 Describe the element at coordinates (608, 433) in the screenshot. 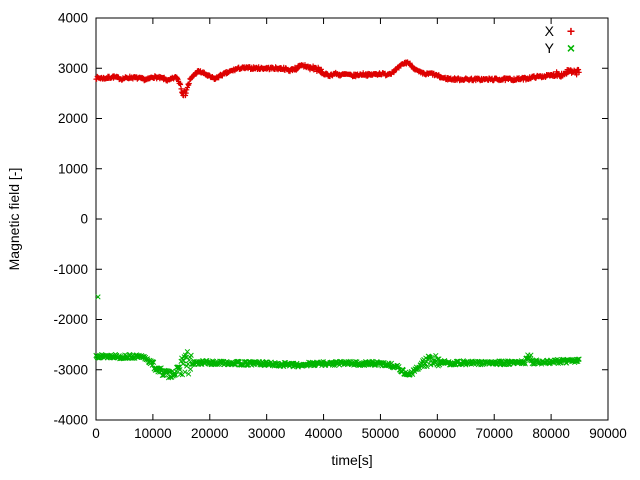

I see `svg-text: 90000` at that location.